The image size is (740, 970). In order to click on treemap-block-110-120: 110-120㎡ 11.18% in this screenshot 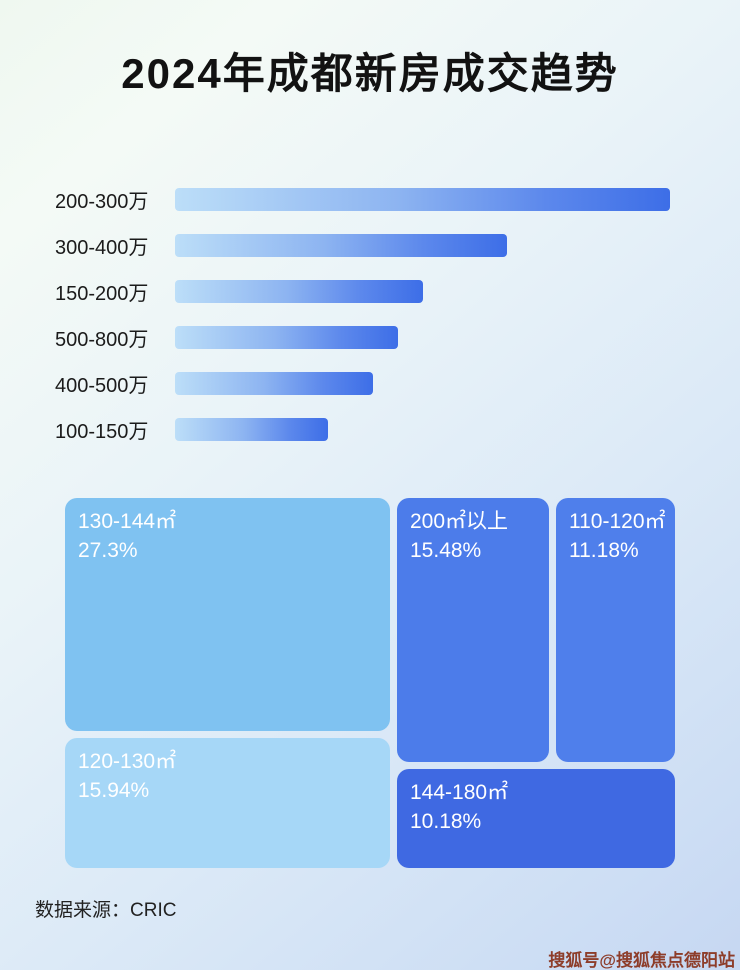, I will do `click(615, 630)`.